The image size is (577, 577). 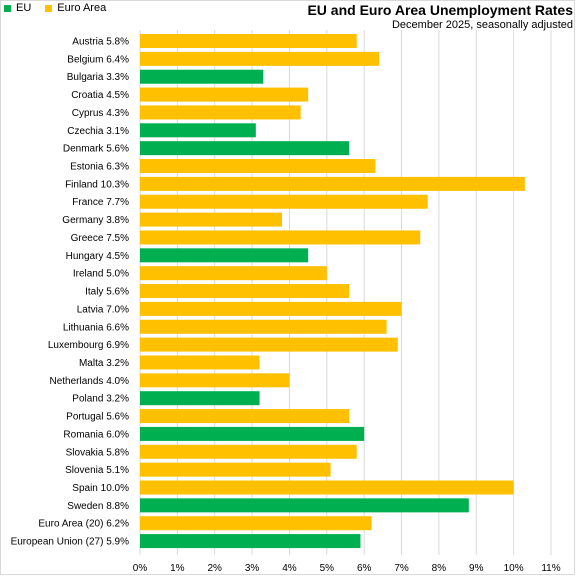 I want to click on category-label: Portugal 5.6%, so click(x=97, y=417).